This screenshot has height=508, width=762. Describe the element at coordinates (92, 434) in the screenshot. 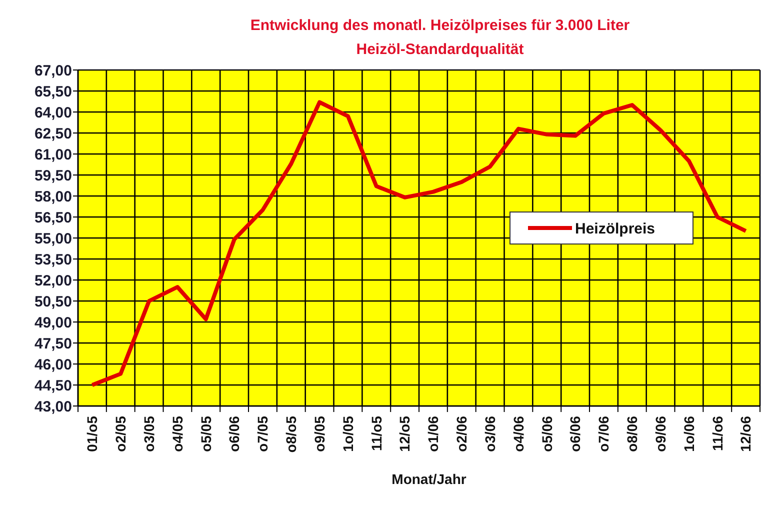

I see `x-tick-label: 01/o5` at that location.